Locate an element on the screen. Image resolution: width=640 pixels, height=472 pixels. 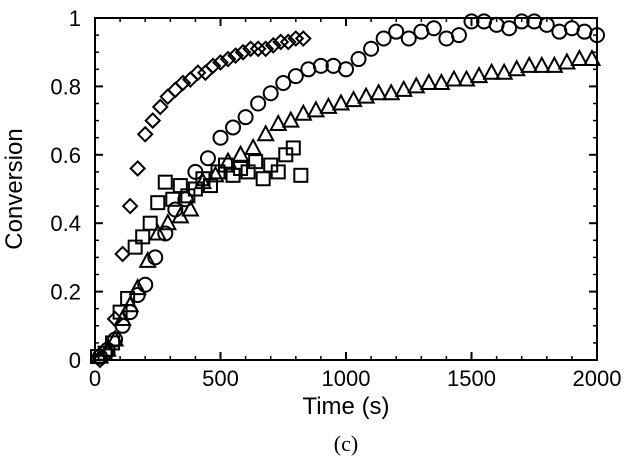
y-axis-title: Conversion is located at coordinates (14, 188).